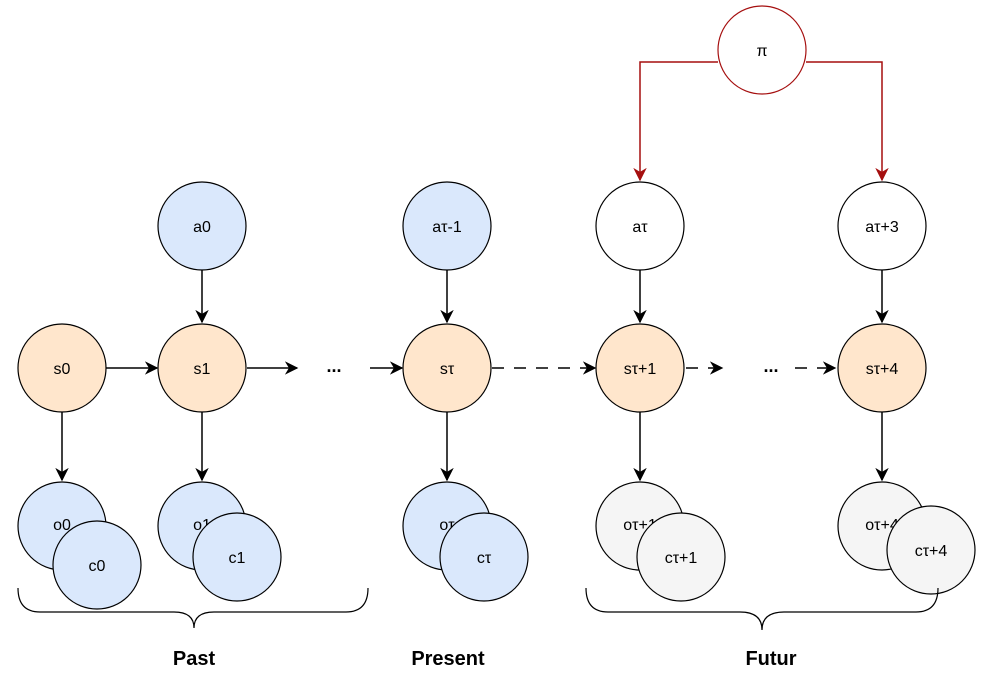  I want to click on node-pi-label: π, so click(761, 51).